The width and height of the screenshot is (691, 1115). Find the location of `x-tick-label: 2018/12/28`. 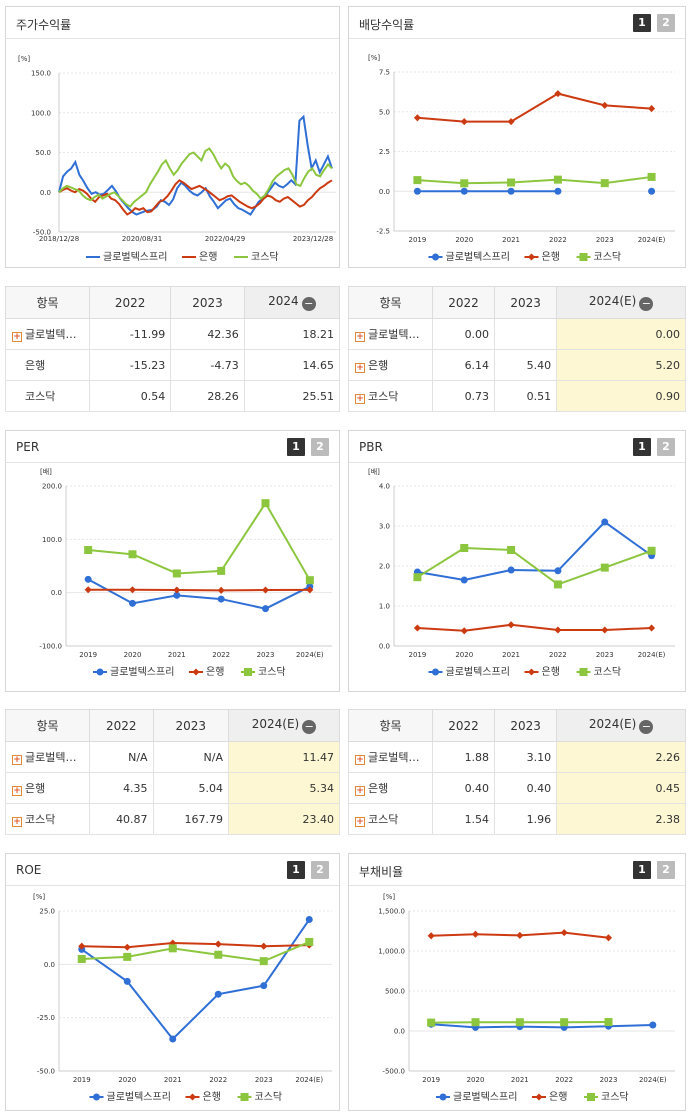

x-tick-label: 2018/12/28 is located at coordinates (59, 239).